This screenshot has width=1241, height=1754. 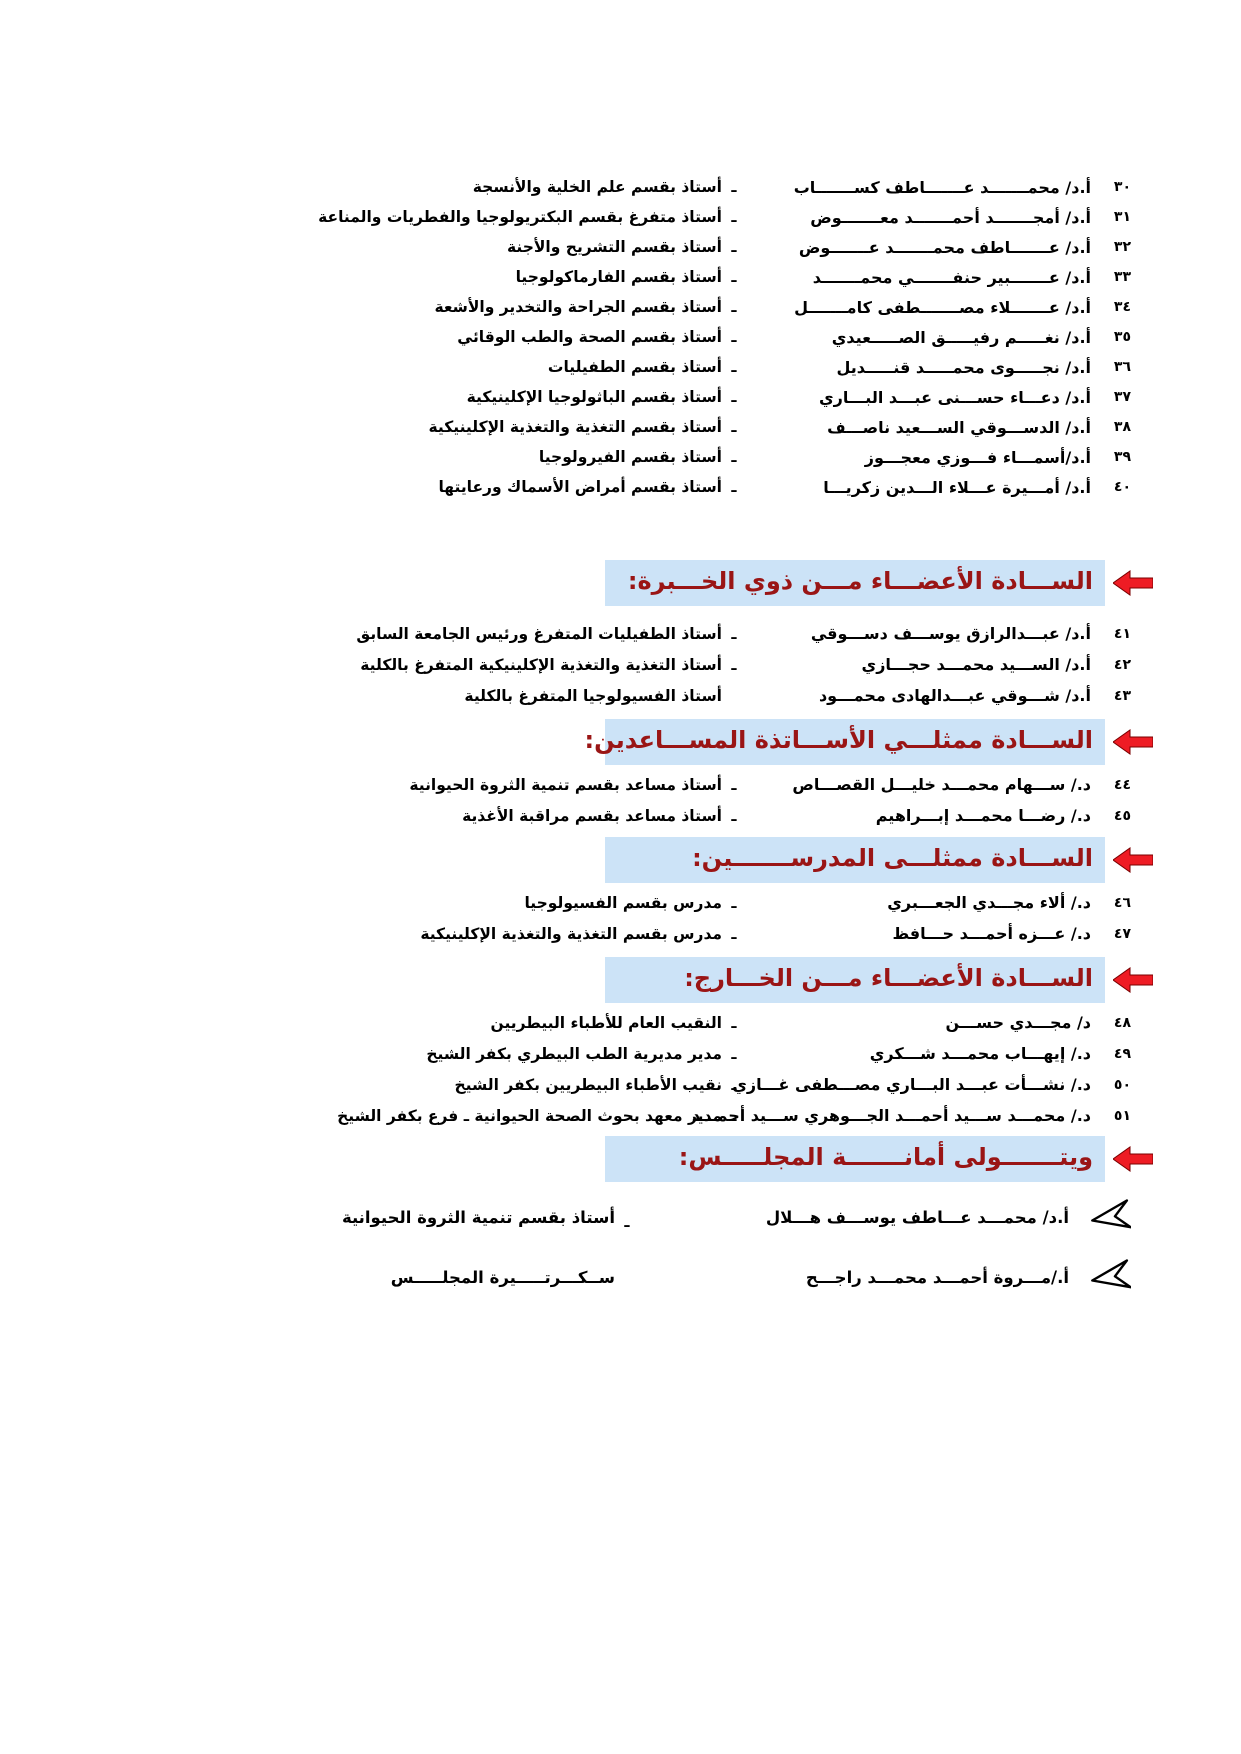 I want to click on member-name: أ.د/ الدســـوقي الســـعيد ناصـــف, so click(x=959, y=427).